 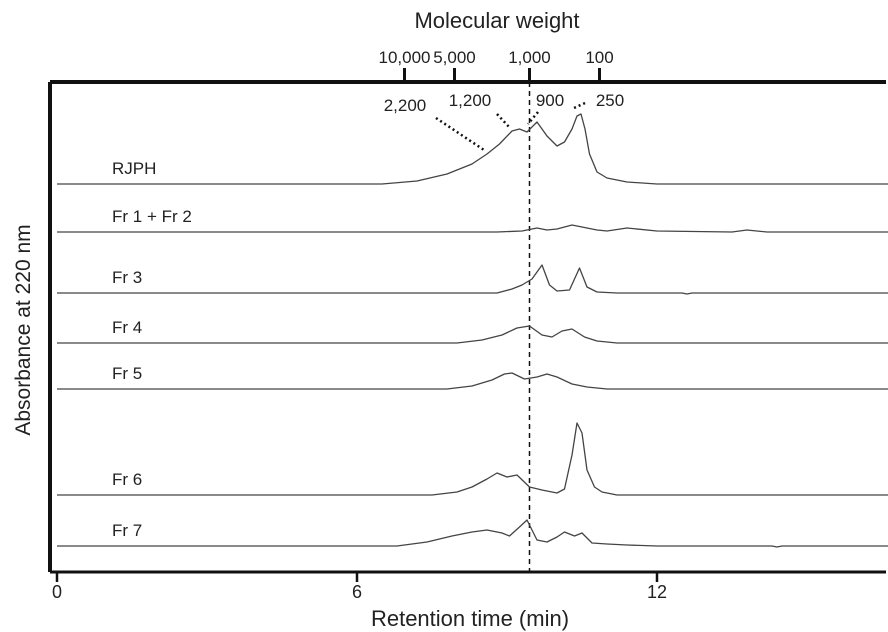 I want to click on top-tick-label-1: 10,000, so click(x=405, y=57).